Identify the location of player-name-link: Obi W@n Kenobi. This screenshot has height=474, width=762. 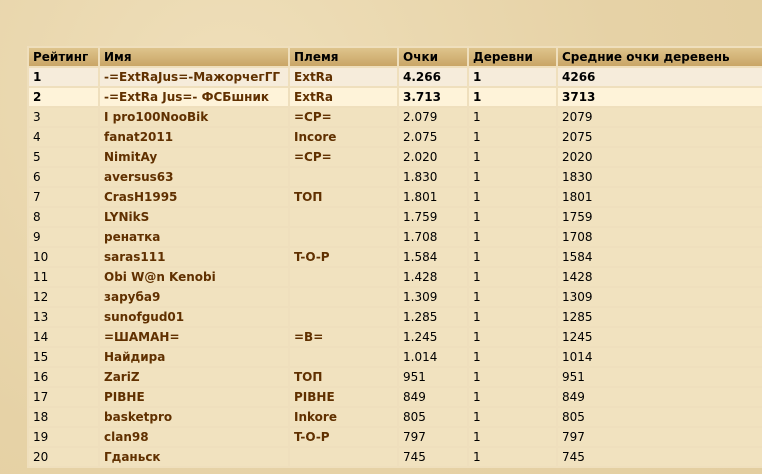
(160, 277).